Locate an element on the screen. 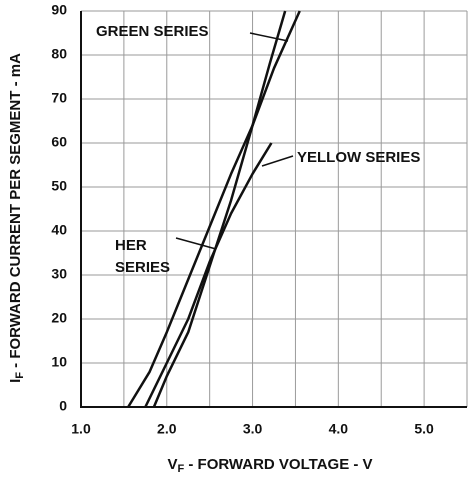 The image size is (468, 478). y-tick-label: 40 is located at coordinates (59, 230).